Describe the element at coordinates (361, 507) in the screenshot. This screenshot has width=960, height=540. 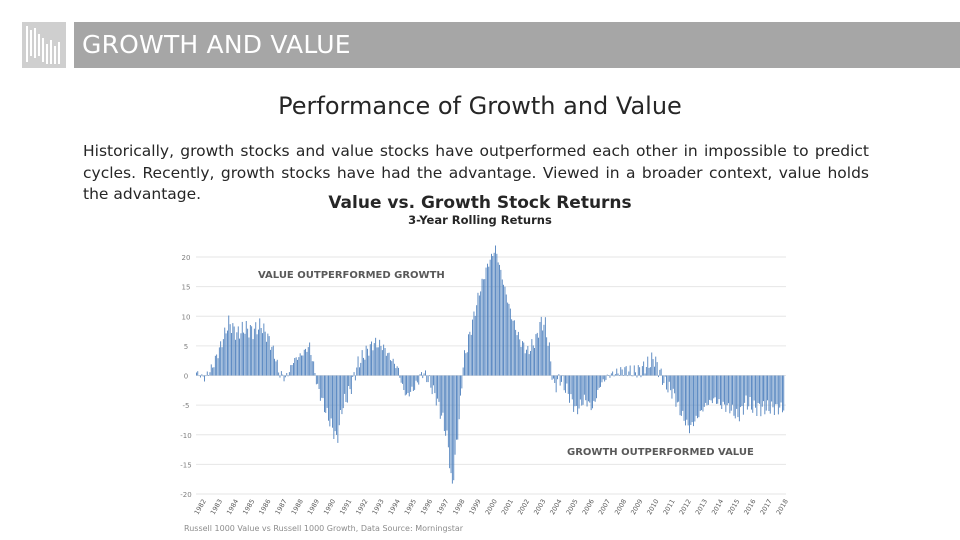
I see `x-tick-label: 1992` at that location.